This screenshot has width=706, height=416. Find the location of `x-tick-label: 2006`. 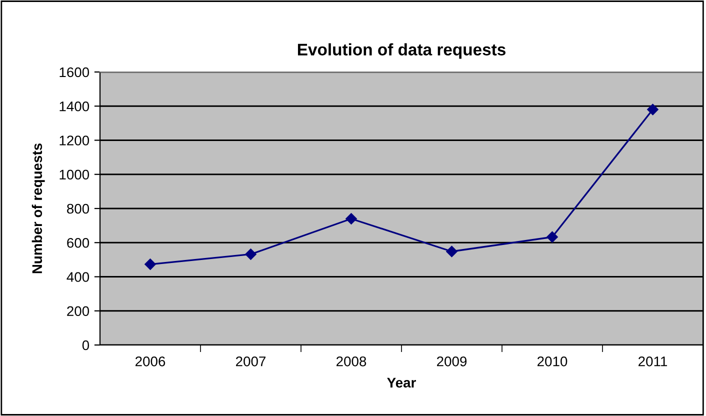

x-tick-label: 2006 is located at coordinates (151, 361).